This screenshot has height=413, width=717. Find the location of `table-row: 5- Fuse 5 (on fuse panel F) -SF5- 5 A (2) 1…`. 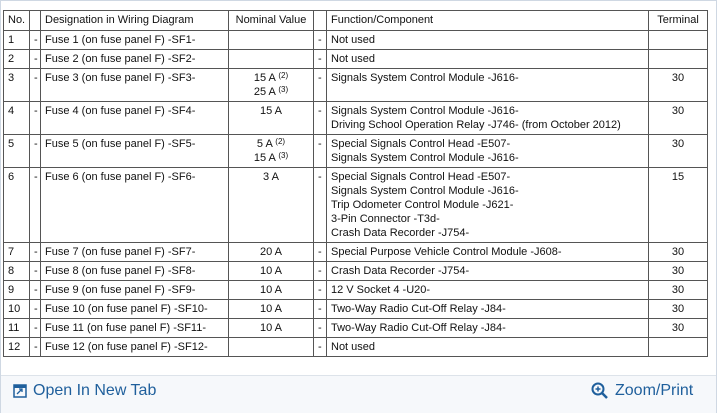

table-row: 5- Fuse 5 (on fuse panel F) -SF5- 5 A (2) 1… is located at coordinates (355, 151).